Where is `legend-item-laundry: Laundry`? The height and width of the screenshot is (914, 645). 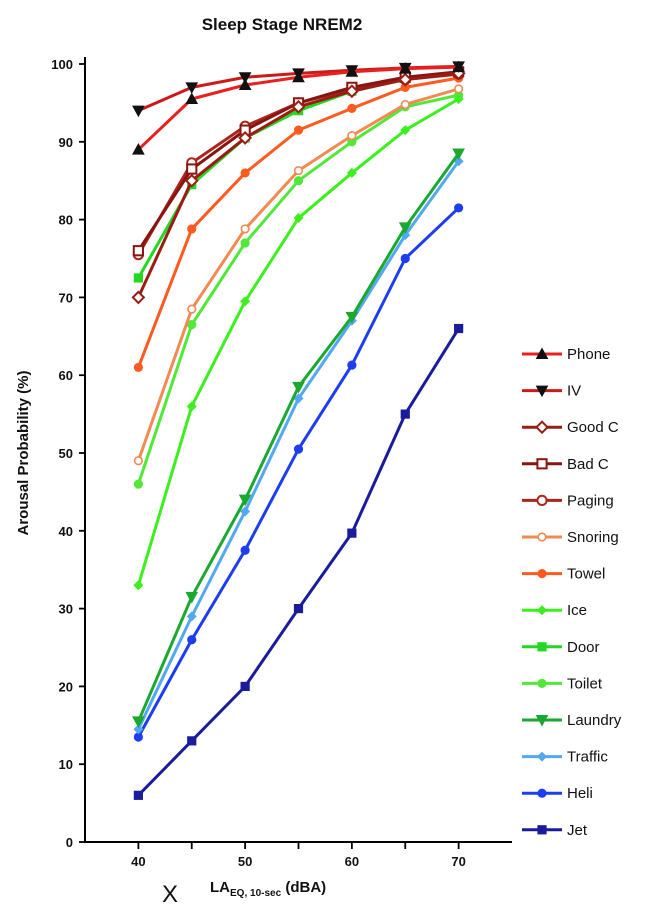
legend-item-laundry: Laundry is located at coordinates (572, 720).